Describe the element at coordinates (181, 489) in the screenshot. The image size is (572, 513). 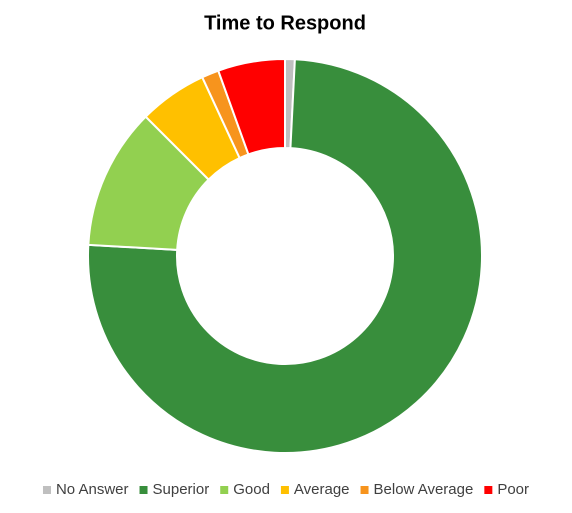
I see `legend-label: Superior` at that location.